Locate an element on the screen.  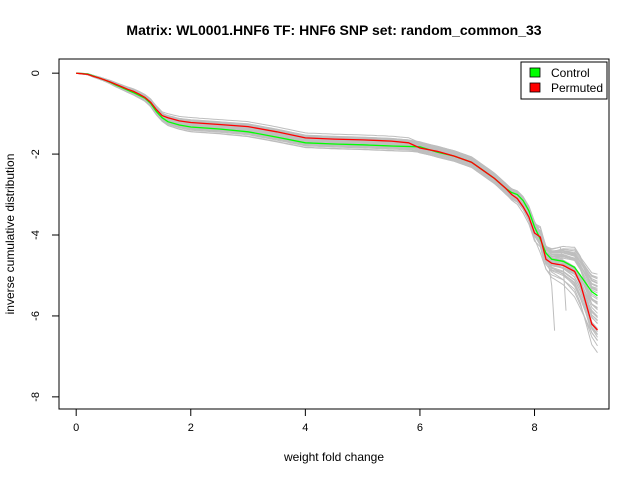
legend: Control Permuted is located at coordinates (564, 80).